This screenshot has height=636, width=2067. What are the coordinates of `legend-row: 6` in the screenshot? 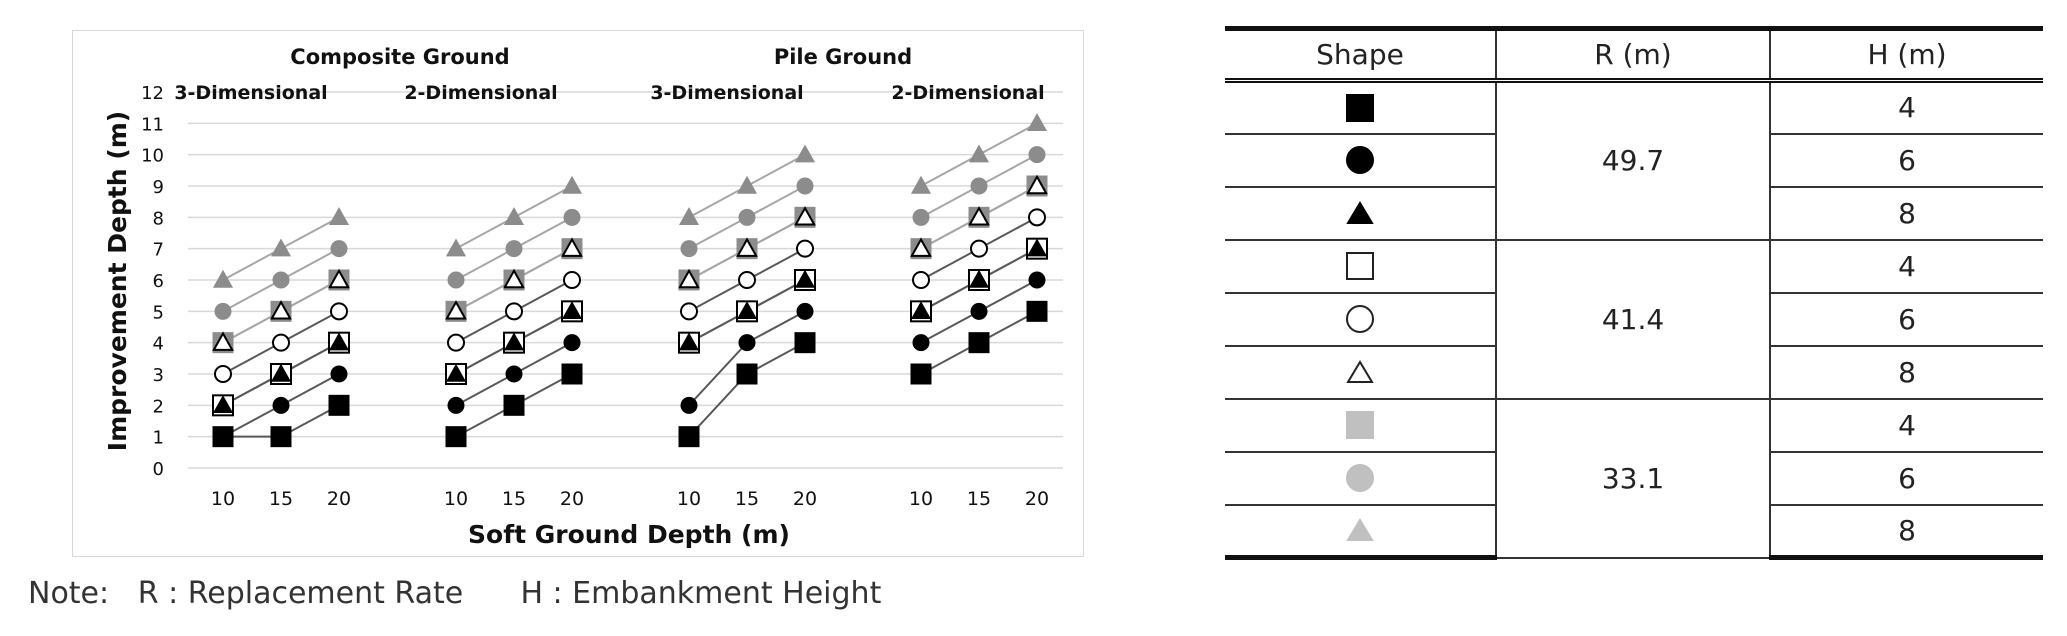 It's located at (1634, 160).